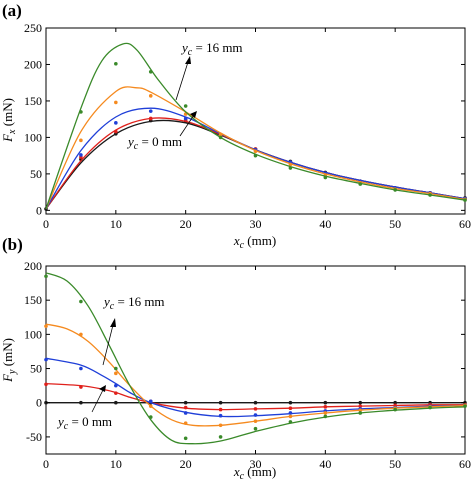  I want to click on x-axis-title-b-unit: (mm), so click(260, 471).